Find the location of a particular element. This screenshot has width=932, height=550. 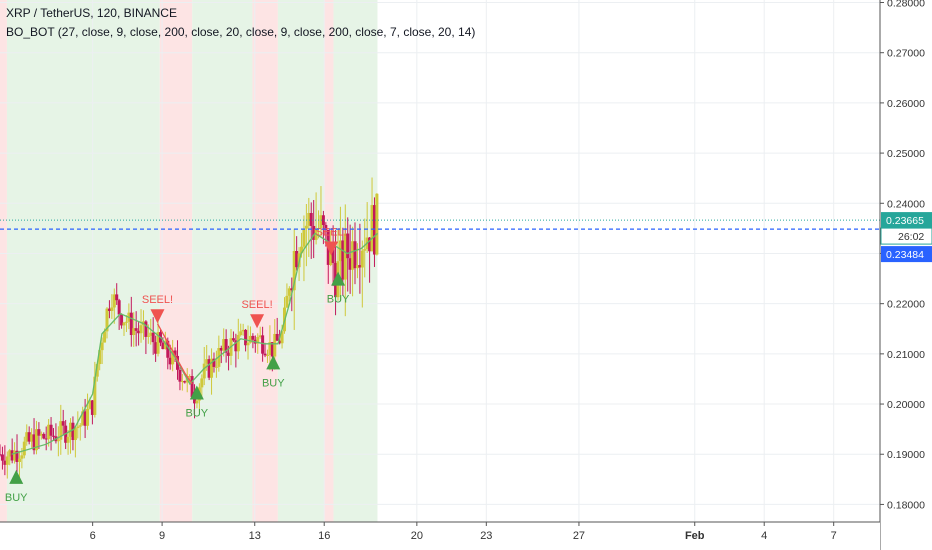

time-tick-label: 6 is located at coordinates (93, 536).